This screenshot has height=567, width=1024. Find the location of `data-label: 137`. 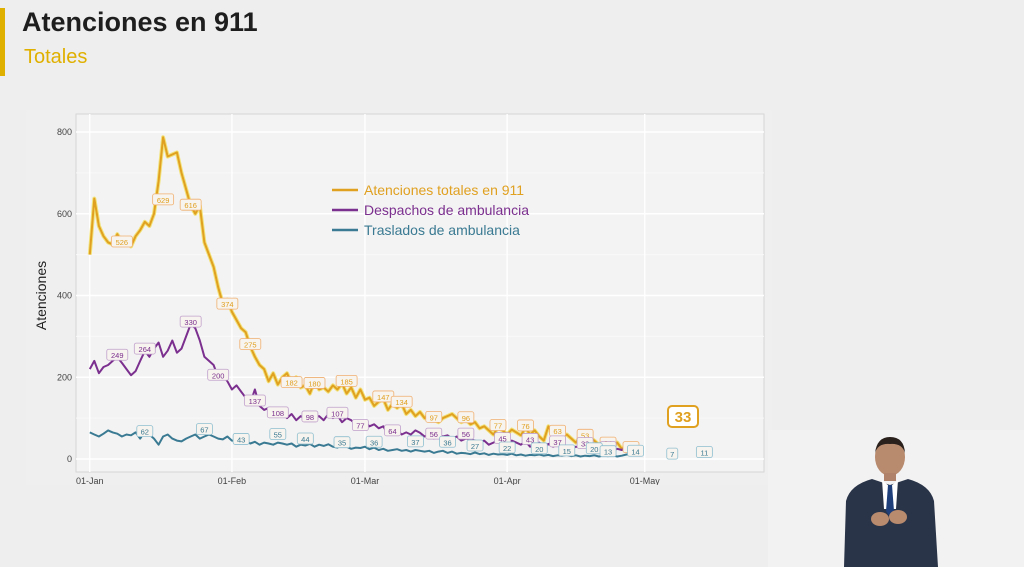

data-label: 137 is located at coordinates (254, 400).